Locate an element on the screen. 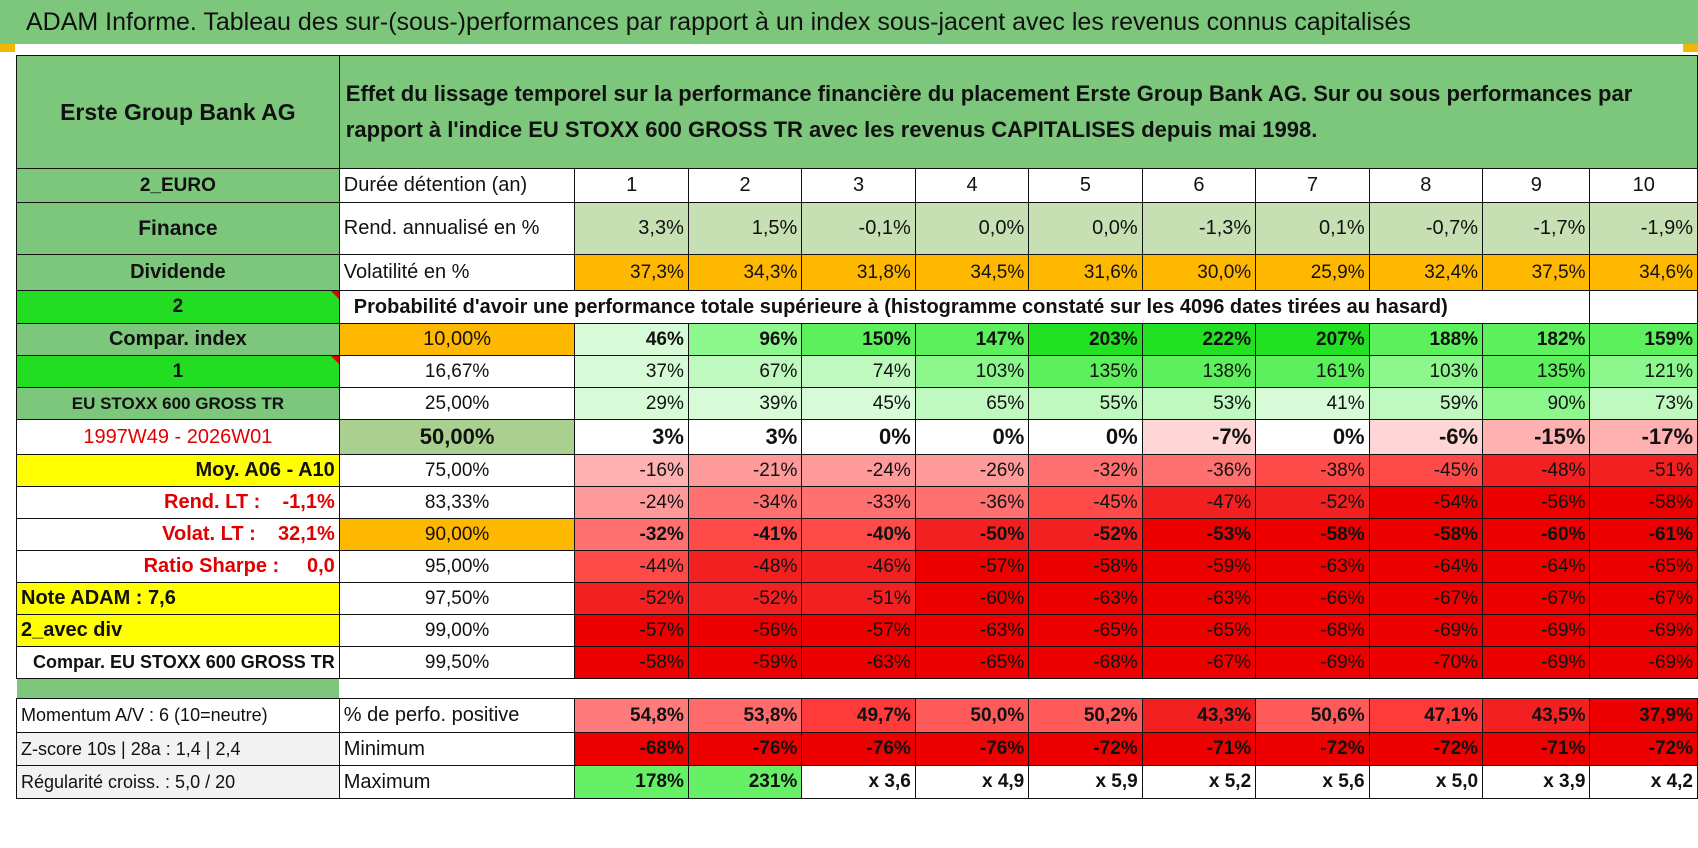 Image resolution: width=1698 pixels, height=848 pixels. quantile-value-cell: -52% is located at coordinates (631, 598).